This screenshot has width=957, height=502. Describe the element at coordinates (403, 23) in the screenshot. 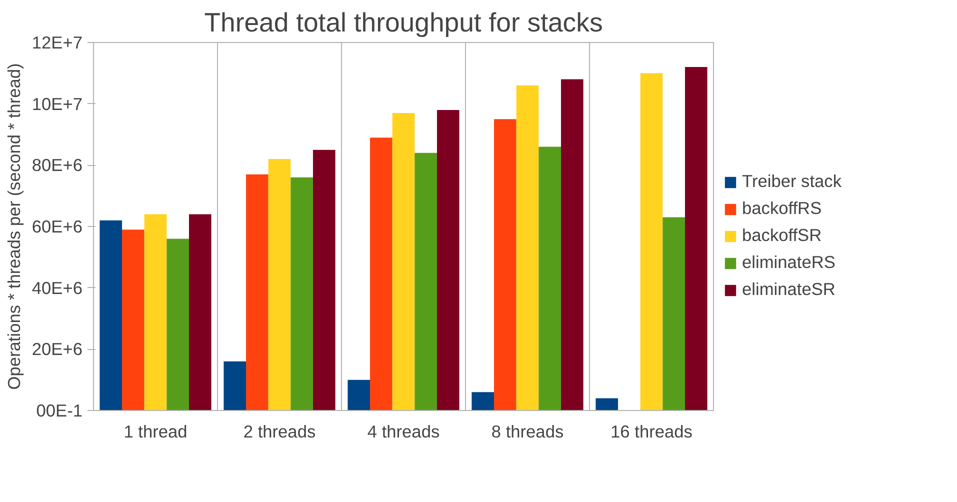

I see `chart-title: Thread total throughput for stacks` at that location.